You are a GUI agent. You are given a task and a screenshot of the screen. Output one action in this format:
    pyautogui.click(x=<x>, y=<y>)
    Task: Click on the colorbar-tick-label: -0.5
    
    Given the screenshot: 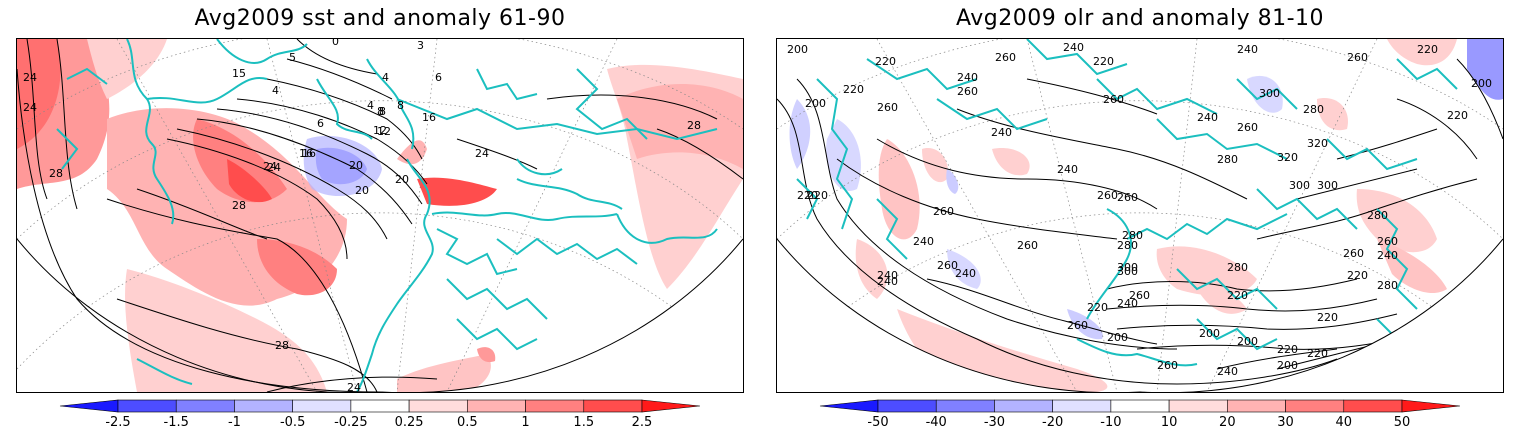 What is the action you would take?
    pyautogui.click(x=292, y=422)
    